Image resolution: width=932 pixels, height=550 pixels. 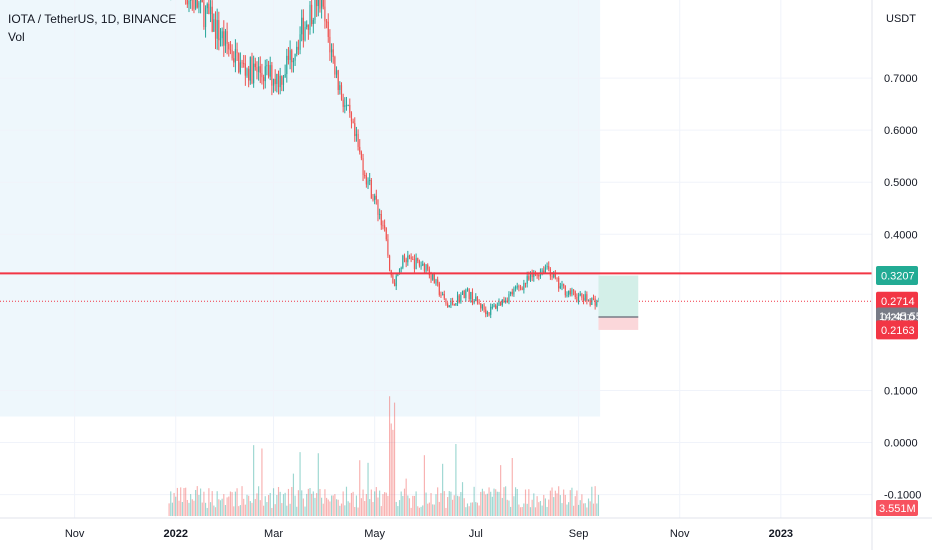 I want to click on y-tick-label: 0.5000, so click(x=901, y=183).